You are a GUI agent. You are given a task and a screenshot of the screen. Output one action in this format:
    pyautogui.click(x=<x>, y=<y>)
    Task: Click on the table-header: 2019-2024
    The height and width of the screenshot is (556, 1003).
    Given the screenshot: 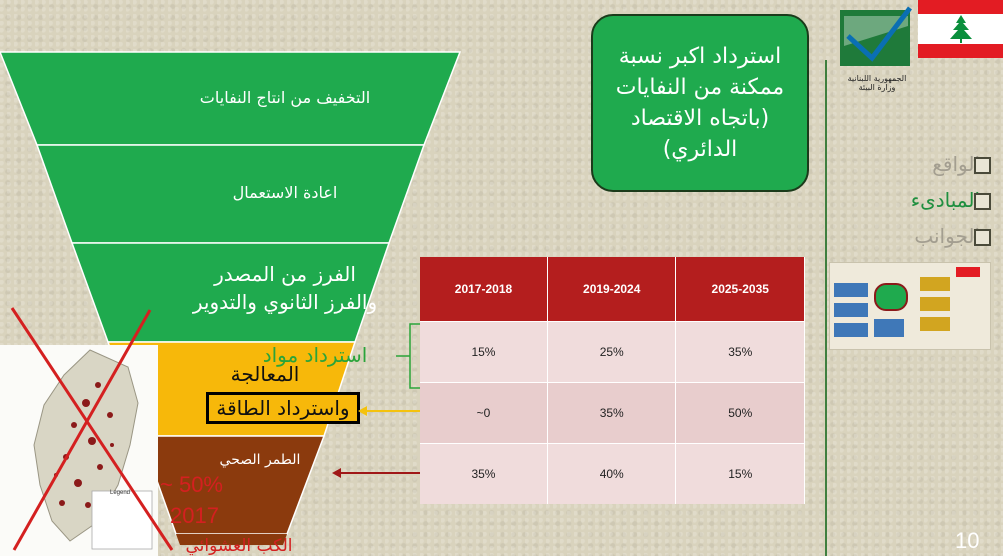 What is the action you would take?
    pyautogui.click(x=612, y=289)
    